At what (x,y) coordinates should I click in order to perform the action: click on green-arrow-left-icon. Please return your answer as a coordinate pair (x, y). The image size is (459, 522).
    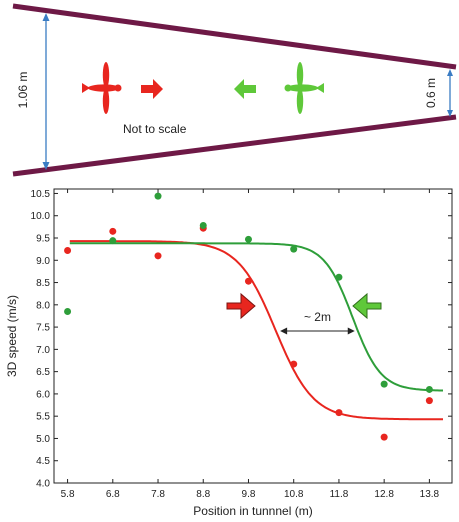
    Looking at the image, I should click on (245, 89).